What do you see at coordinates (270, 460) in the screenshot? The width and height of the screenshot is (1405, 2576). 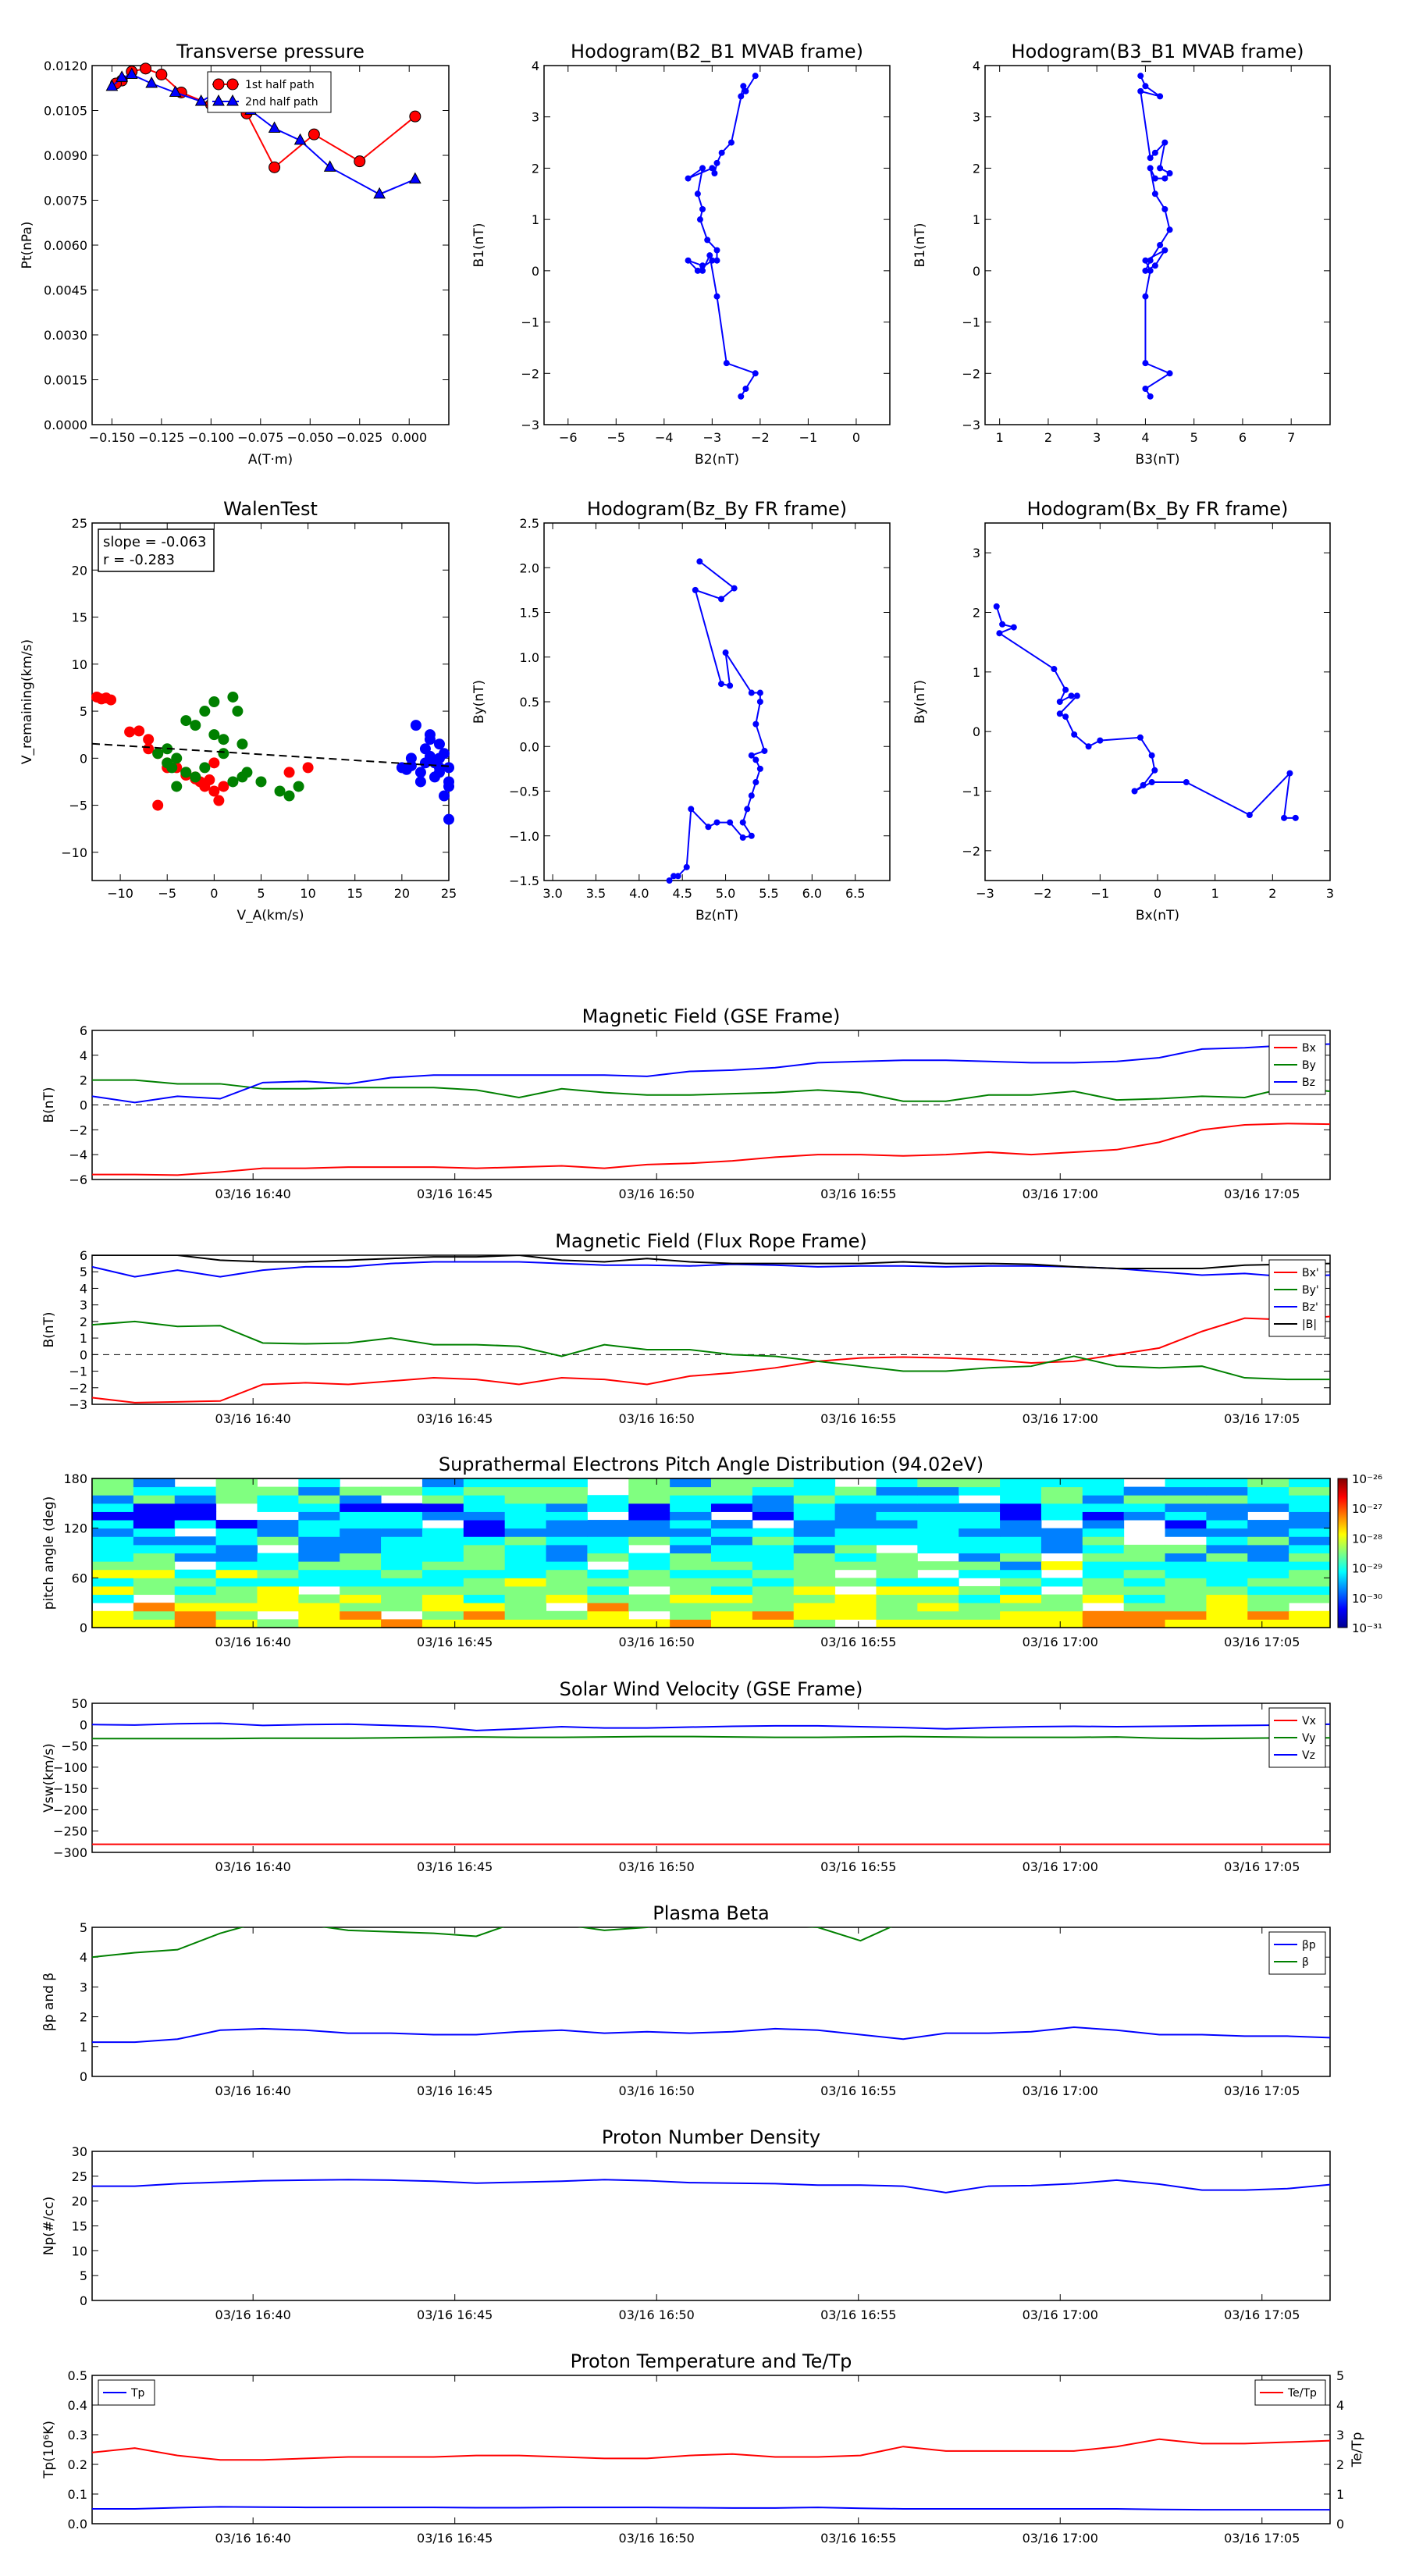 I see `x-axis-label: A(T·m)` at bounding box center [270, 460].